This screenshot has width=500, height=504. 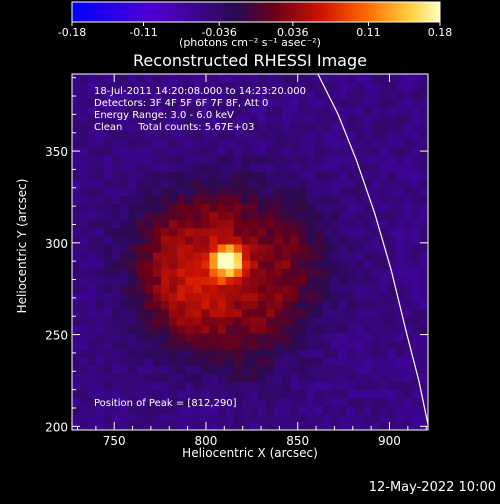 What do you see at coordinates (368, 32) in the screenshot?
I see `colorbar-tick-label: 0.11` at bounding box center [368, 32].